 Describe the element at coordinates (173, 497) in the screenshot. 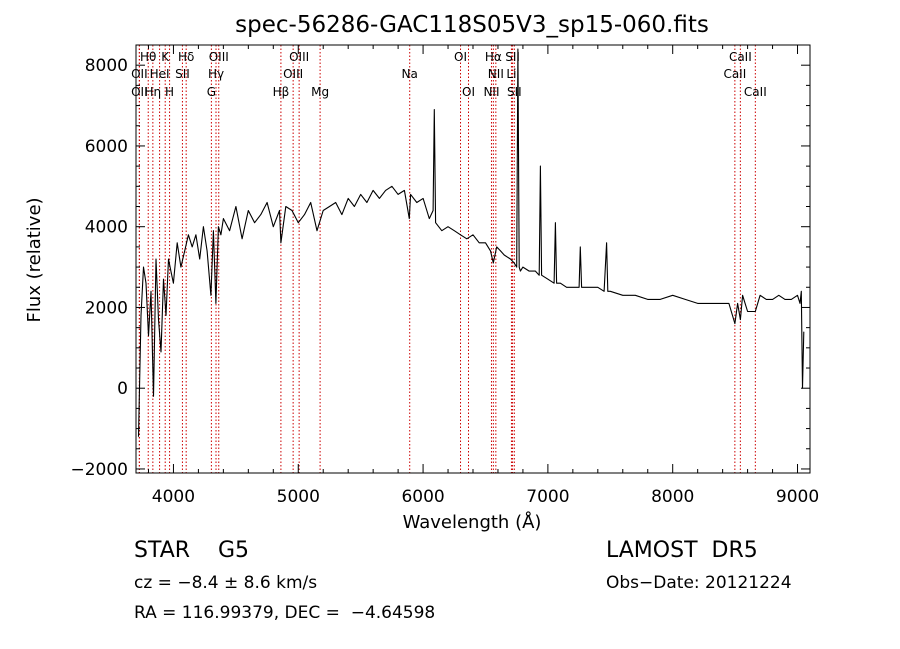

I see `x-tick-label: 4000` at that location.